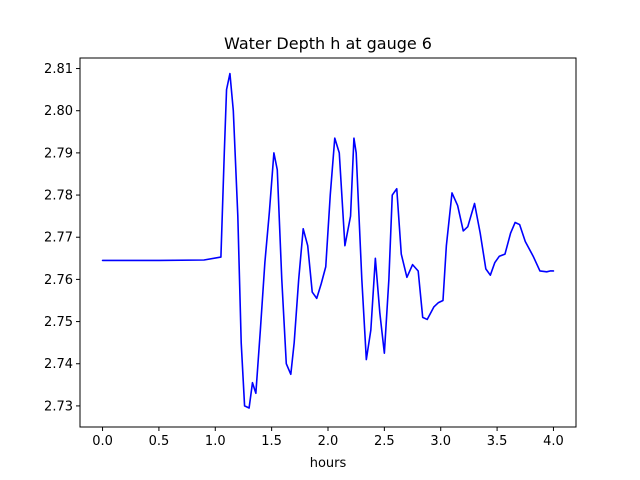 This screenshot has width=640, height=480. I want to click on y-tick-label: 2.75, so click(58, 322).